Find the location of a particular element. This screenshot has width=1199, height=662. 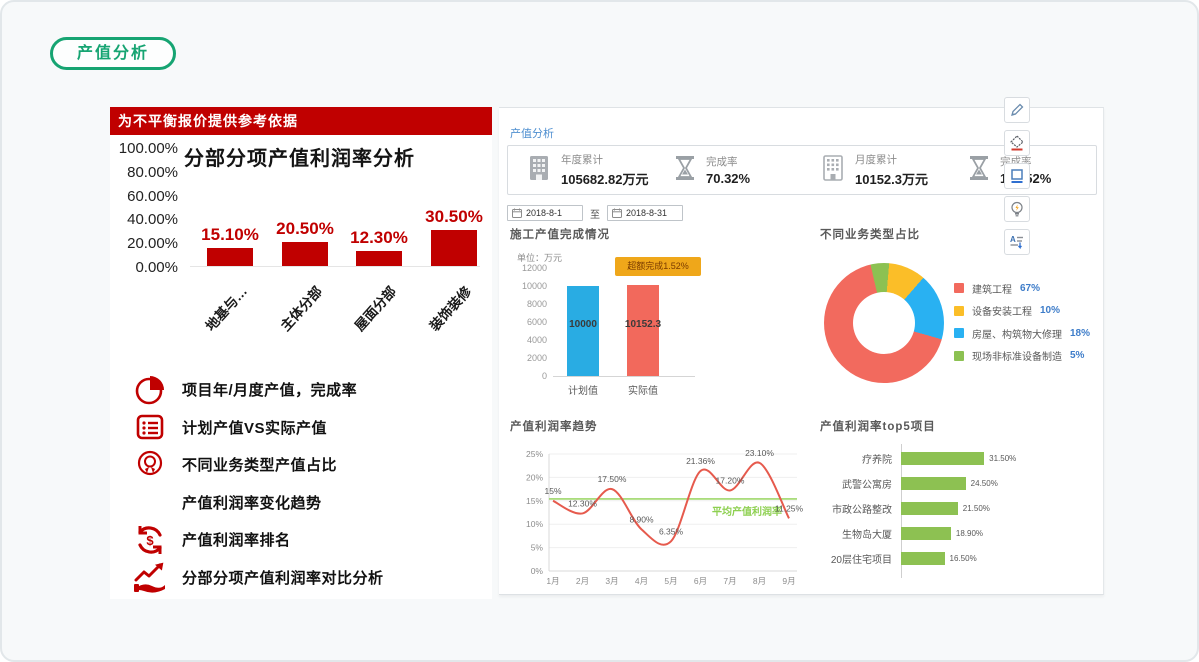

svg-text: 5% is located at coordinates (537, 548).